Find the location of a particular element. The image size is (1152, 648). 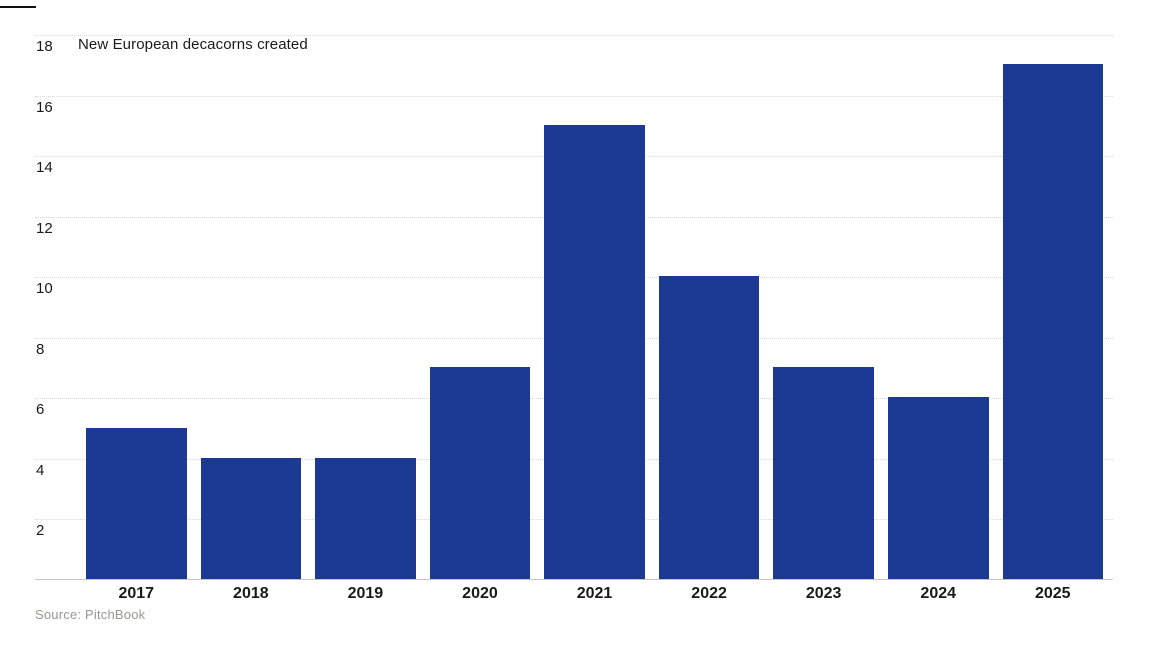

y-axis-label-8: 8 is located at coordinates (40, 349).